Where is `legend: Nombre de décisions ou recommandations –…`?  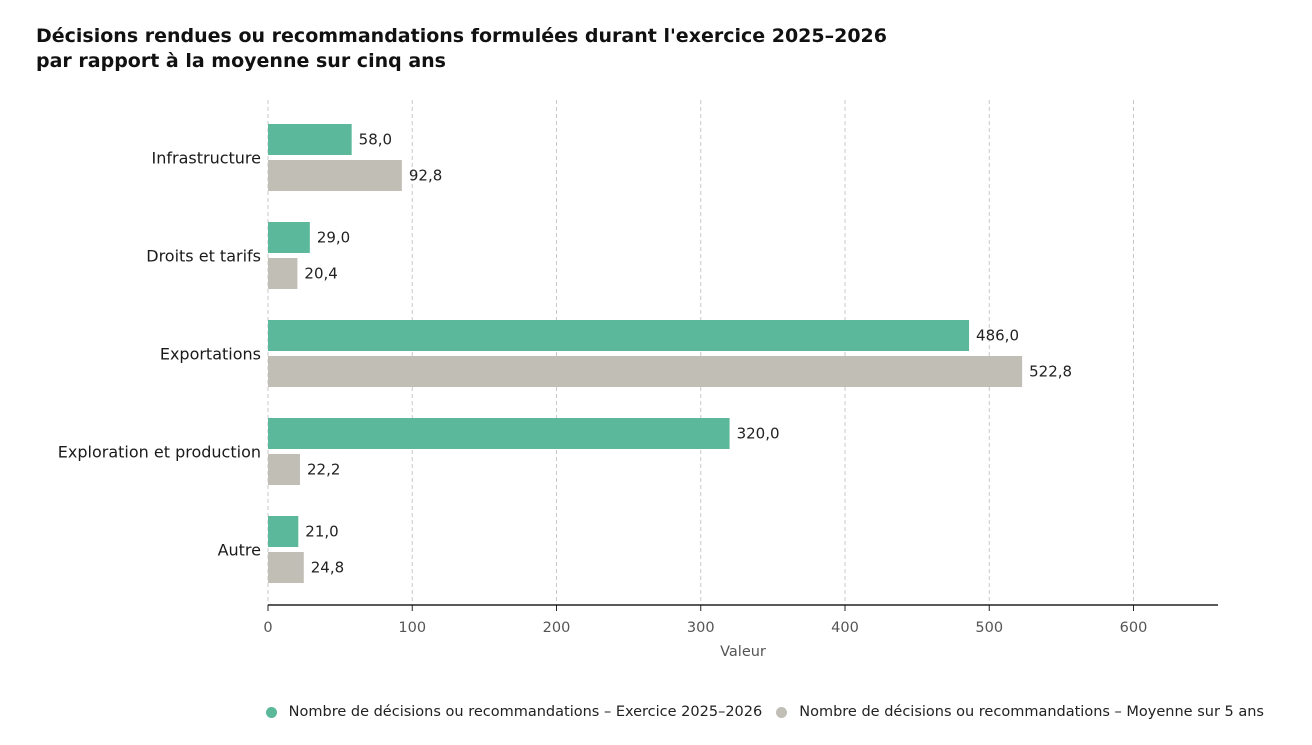 legend: Nombre de décisions ou recommandations –… is located at coordinates (656, 712).